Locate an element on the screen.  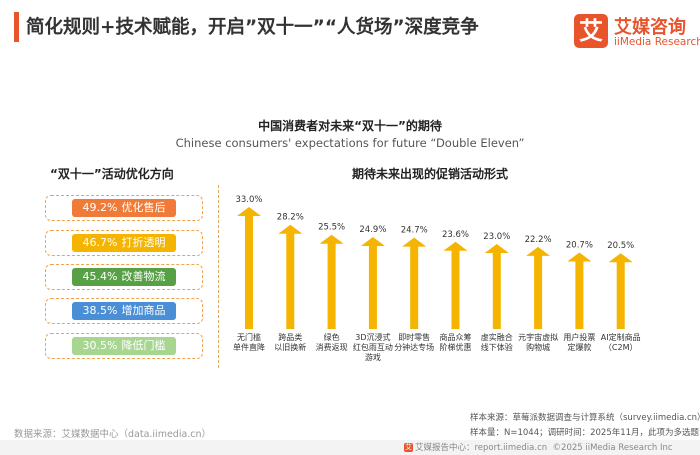
optimization-item: 38.5% 增加商品 is located at coordinates (124, 311).